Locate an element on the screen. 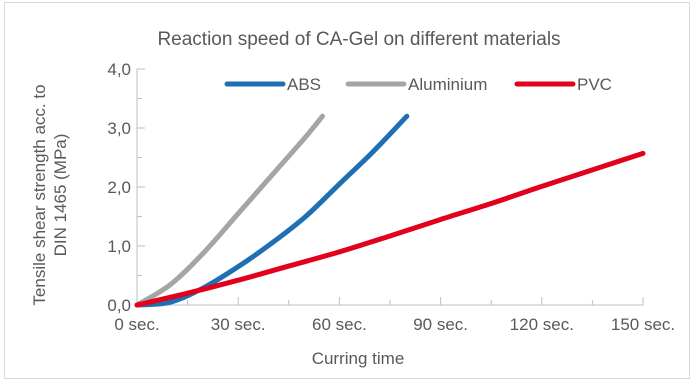 The image size is (695, 385). y-tick-label: 3,0 is located at coordinates (119, 128).